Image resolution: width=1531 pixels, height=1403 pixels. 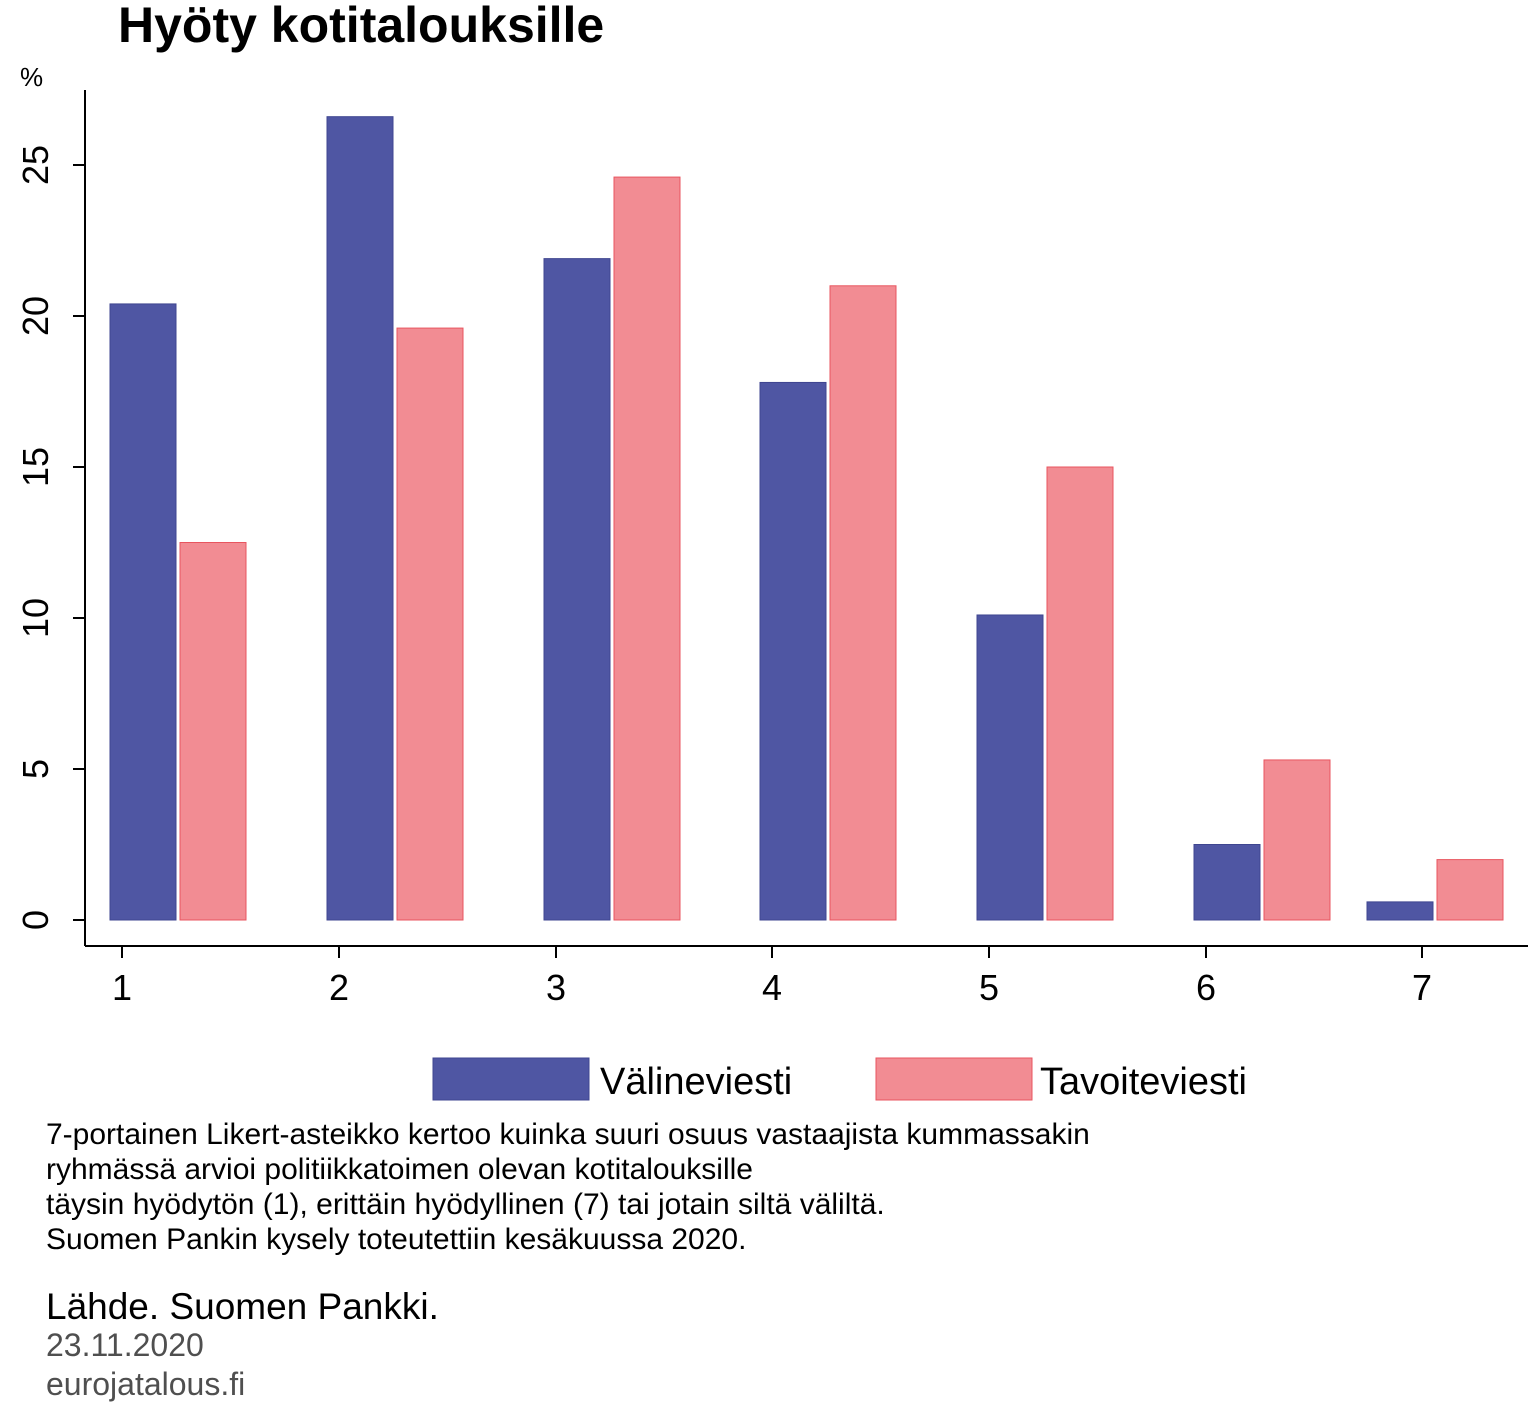 What do you see at coordinates (360, 518) in the screenshot?
I see `bar-välineviesti-2` at bounding box center [360, 518].